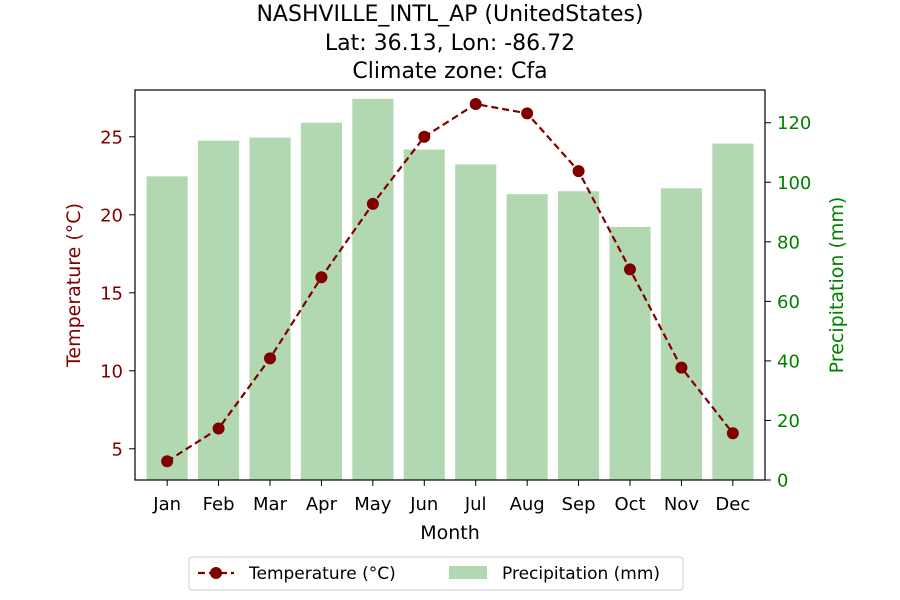 This screenshot has width=900, height=600. I want to click on precipitation-bar-apr, so click(321, 301).